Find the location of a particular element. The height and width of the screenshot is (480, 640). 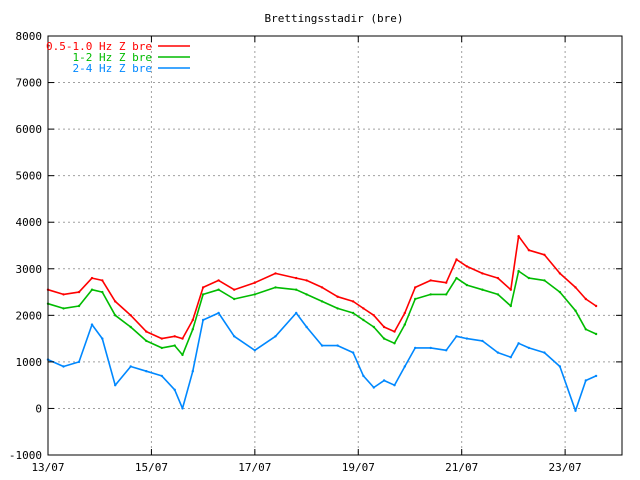

y-tick-label: 6000 is located at coordinates (29, 129).